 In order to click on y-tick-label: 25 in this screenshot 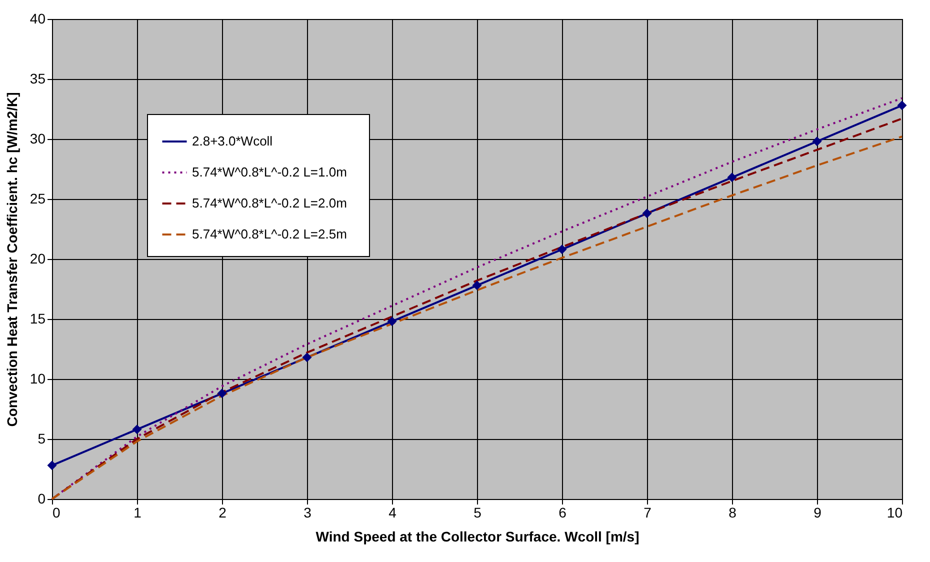, I will do `click(38, 198)`.